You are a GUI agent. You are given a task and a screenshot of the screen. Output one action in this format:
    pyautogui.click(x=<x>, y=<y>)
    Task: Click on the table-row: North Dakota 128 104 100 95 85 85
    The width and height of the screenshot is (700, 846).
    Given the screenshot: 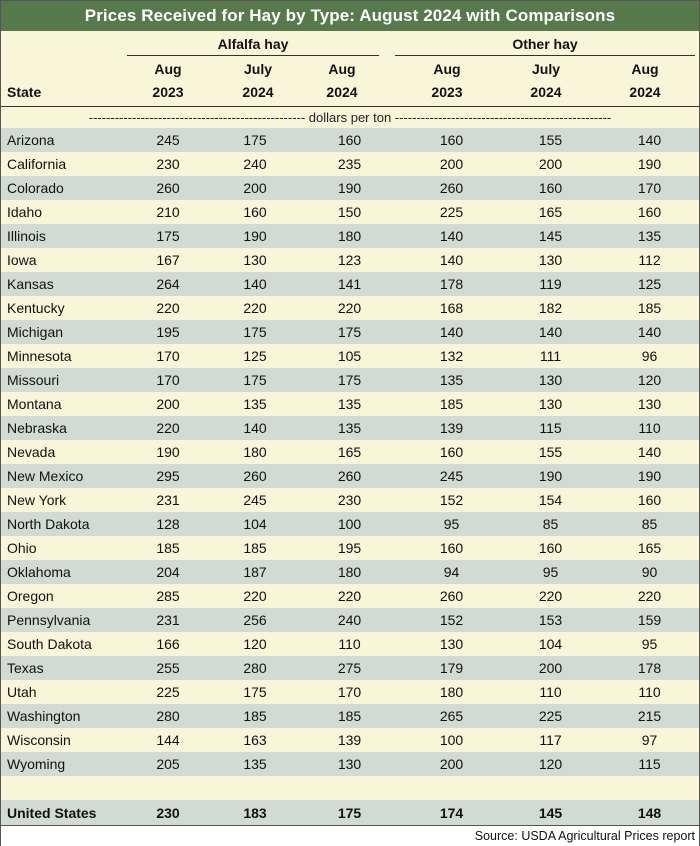 What is the action you would take?
    pyautogui.click(x=350, y=524)
    